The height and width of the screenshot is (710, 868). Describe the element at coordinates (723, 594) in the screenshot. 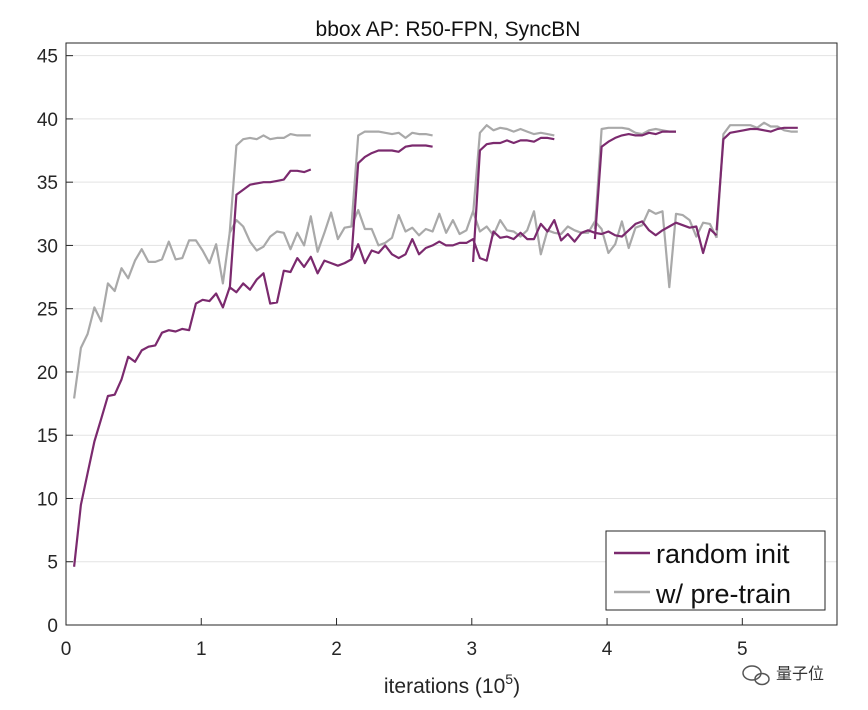

I see `legend-label-pre-train: w/ pre-train` at that location.